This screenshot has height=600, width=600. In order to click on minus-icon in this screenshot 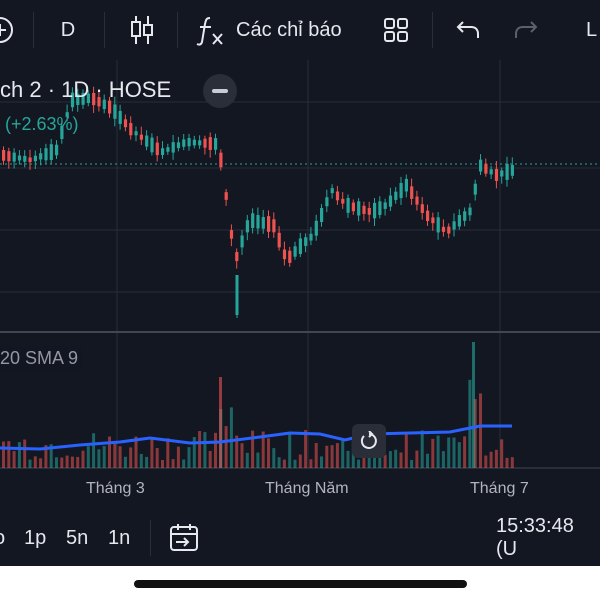, I will do `click(220, 91)`.